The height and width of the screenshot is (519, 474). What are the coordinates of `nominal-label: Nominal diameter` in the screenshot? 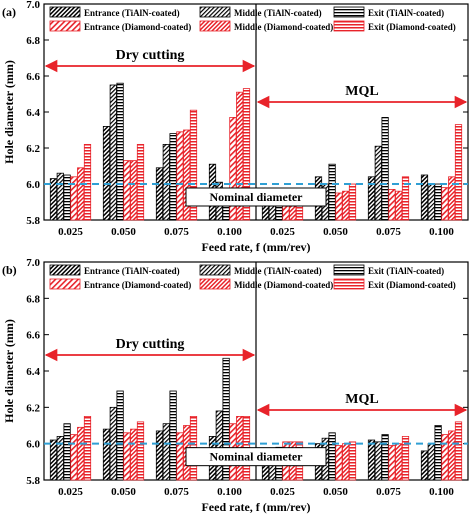 It's located at (257, 457).